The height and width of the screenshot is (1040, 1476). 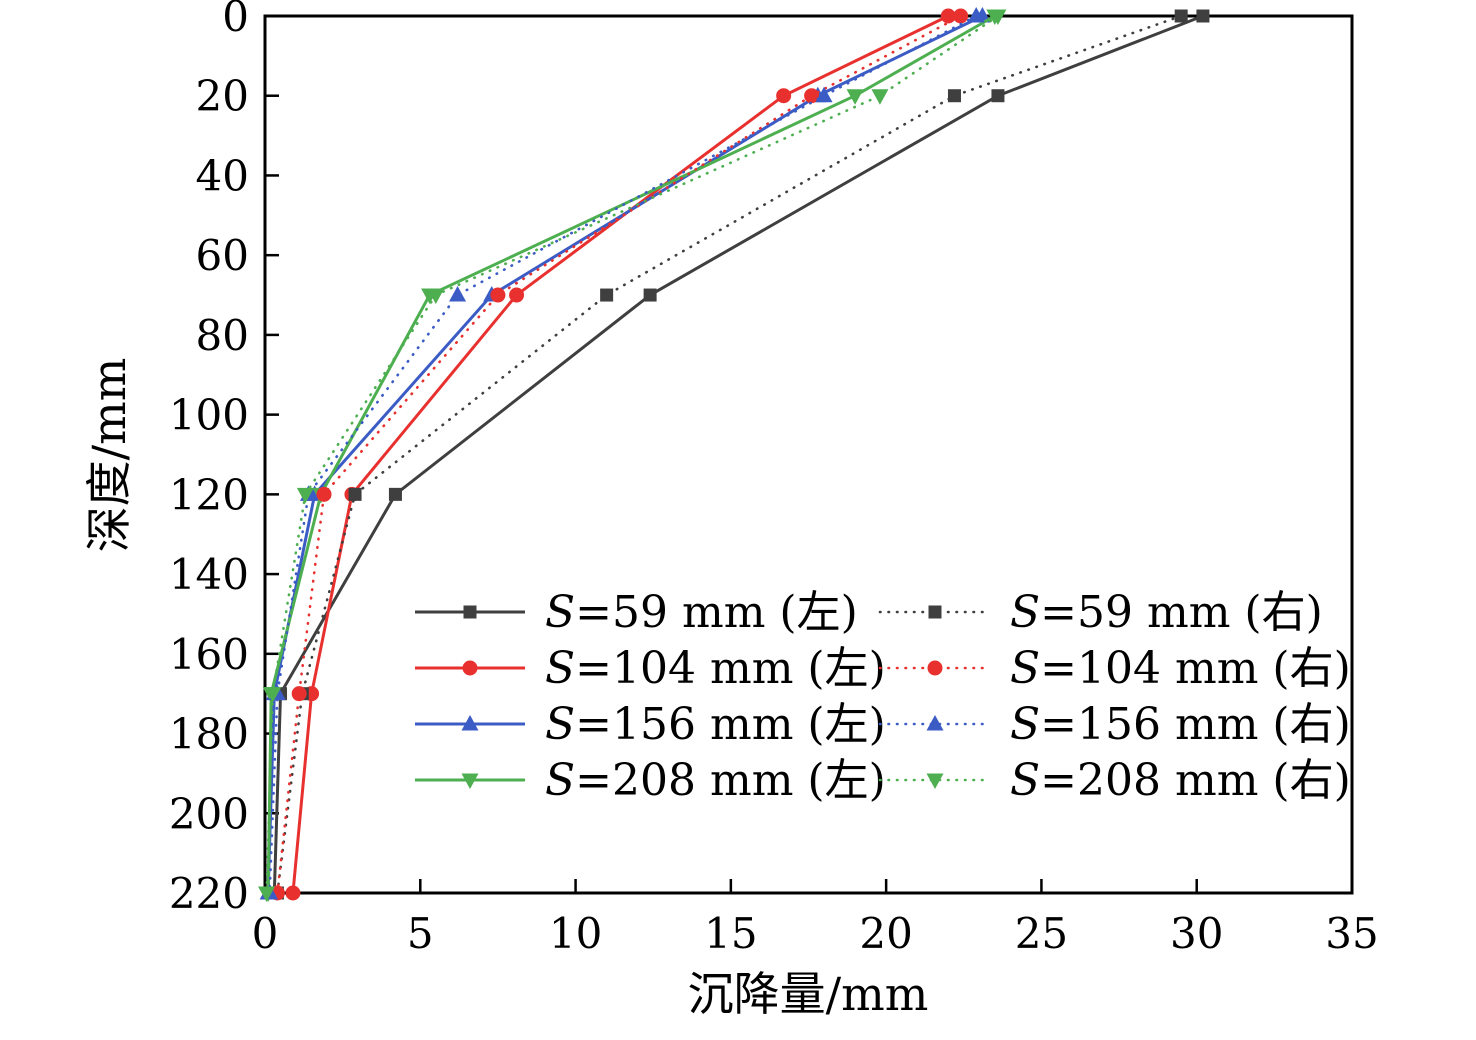 I want to click on x-tick-label: 0, so click(x=265, y=933).